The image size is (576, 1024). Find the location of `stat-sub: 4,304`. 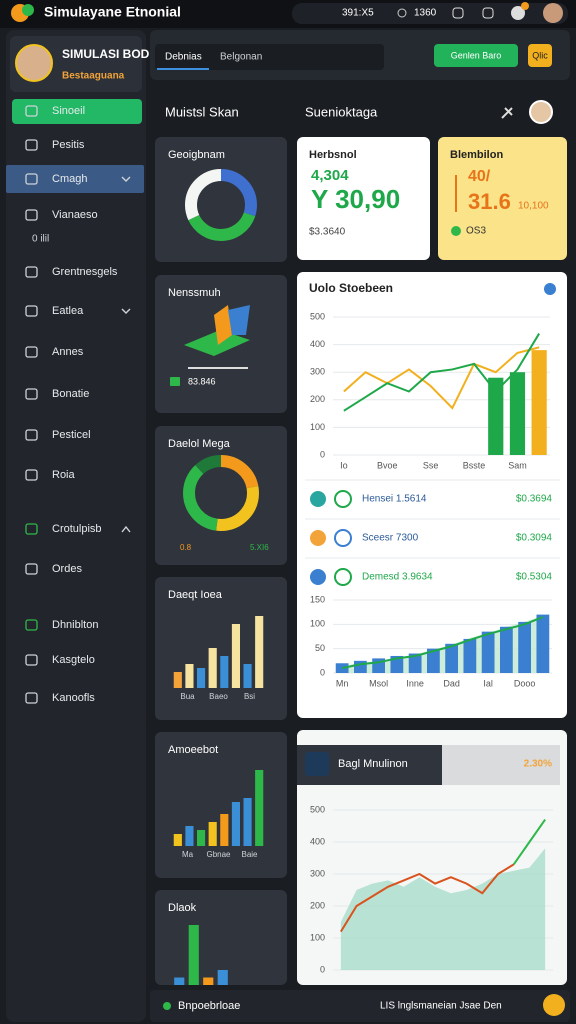

stat-sub: 4,304 is located at coordinates (330, 175).